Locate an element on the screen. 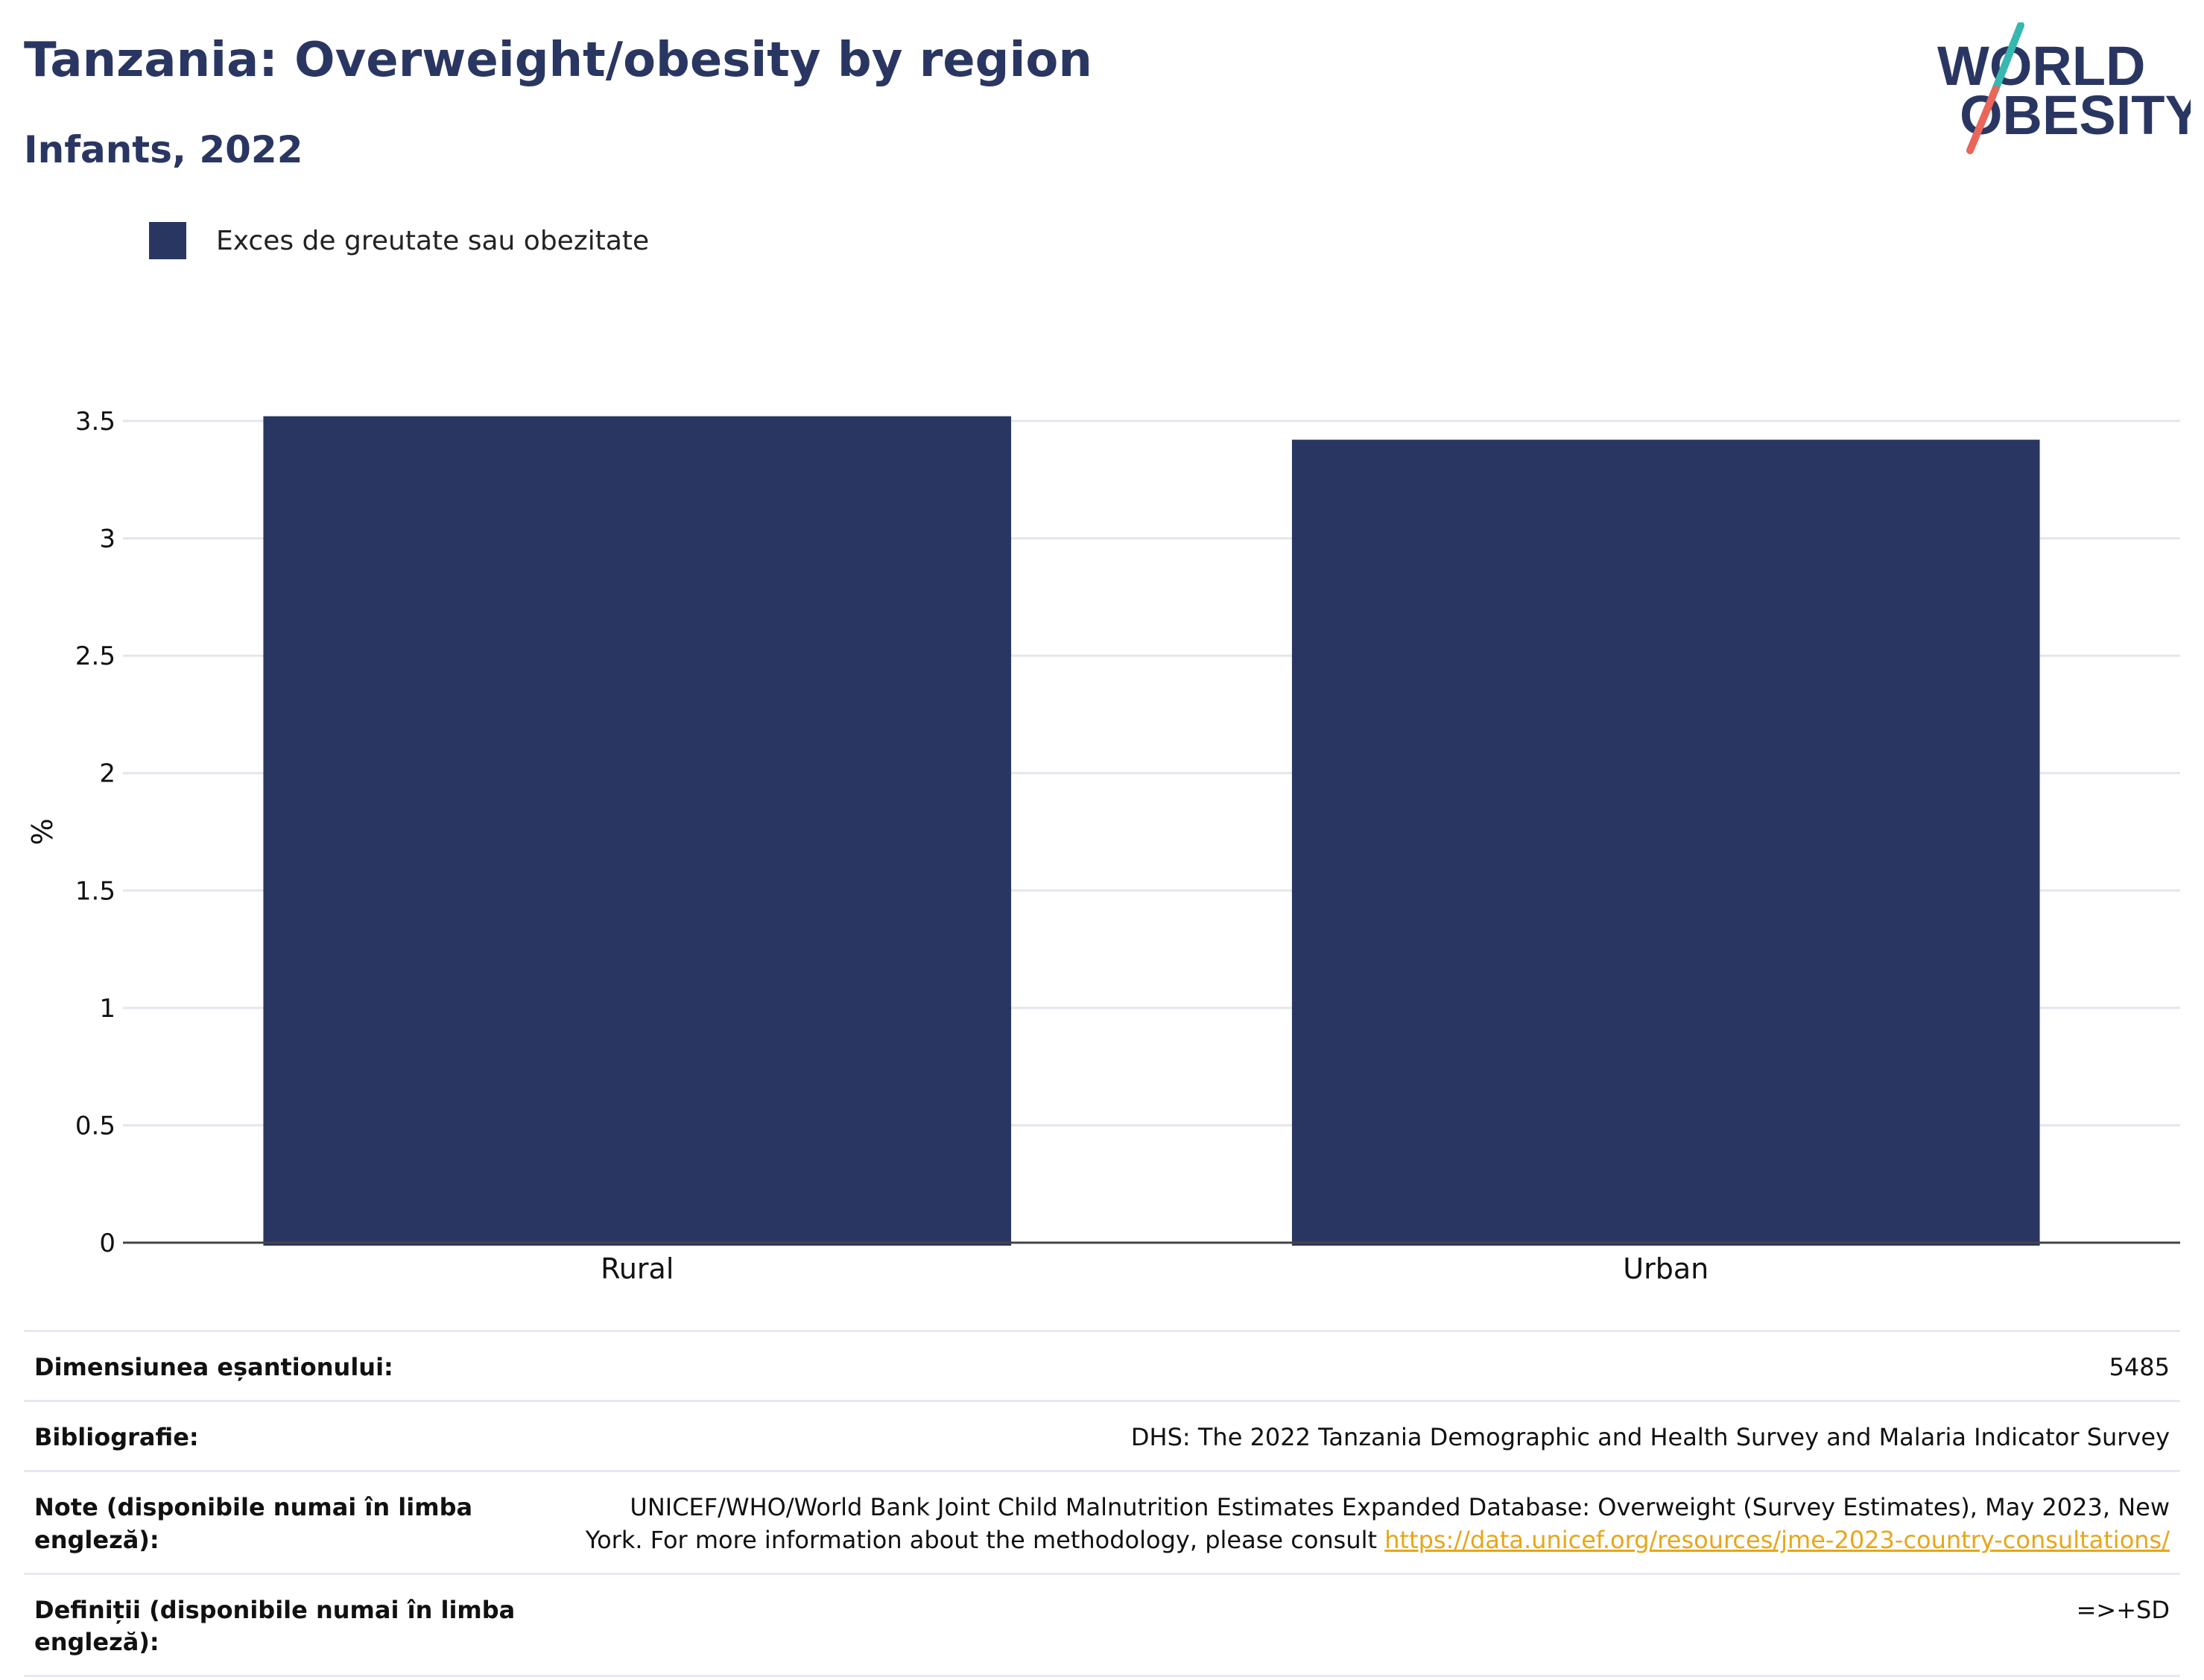 The height and width of the screenshot is (1680, 2204). y-tick-label: 3.5 is located at coordinates (95, 422).